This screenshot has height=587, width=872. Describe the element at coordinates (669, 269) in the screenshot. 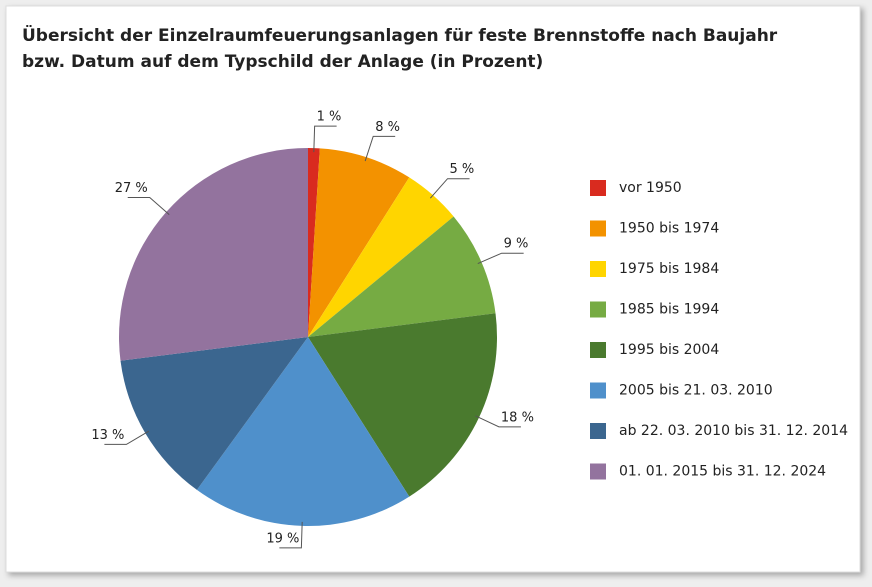

I see `legend-label: 1975 bis 1984` at that location.